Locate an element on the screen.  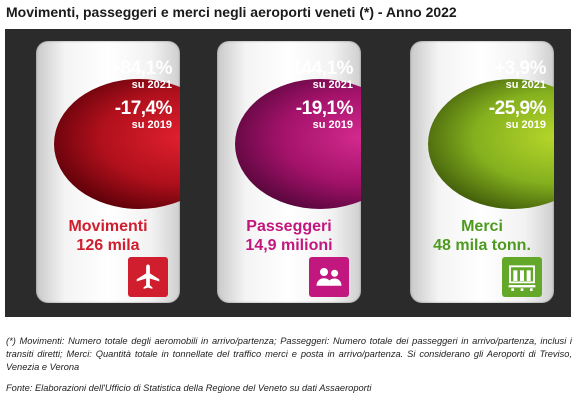
warehouse-icon is located at coordinates (522, 277).